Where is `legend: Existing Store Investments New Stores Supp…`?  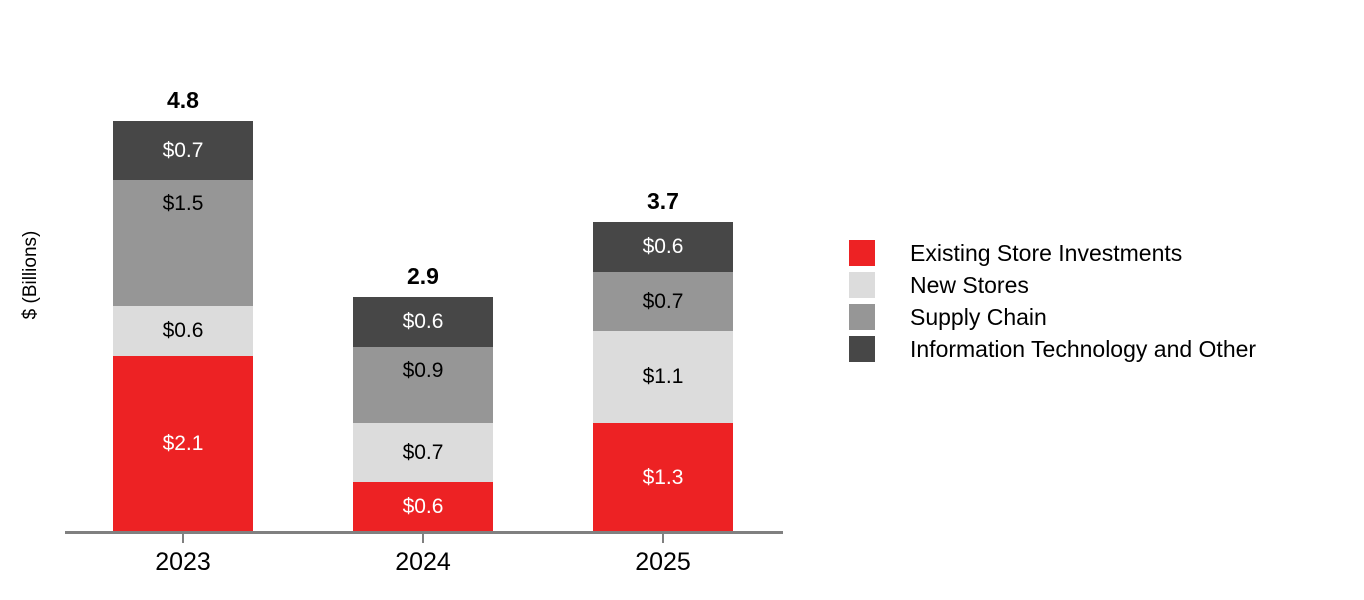
legend: Existing Store Investments New Stores Supp… is located at coordinates (1052, 304).